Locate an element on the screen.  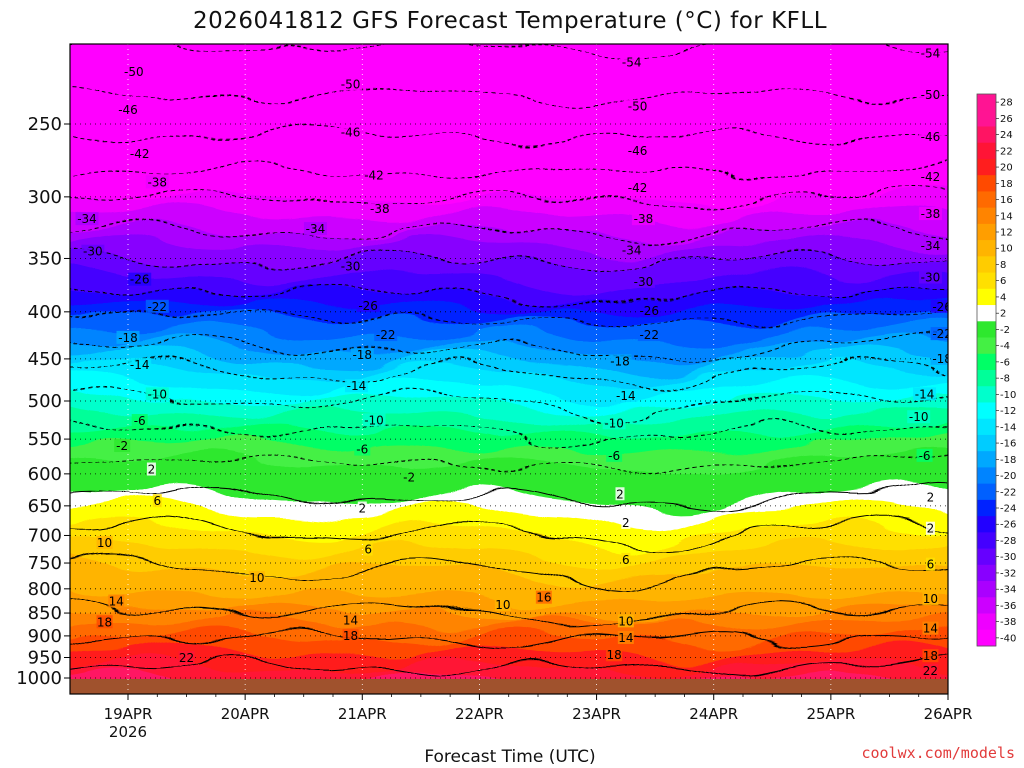
contour-label: -14 is located at coordinates (140, 364).